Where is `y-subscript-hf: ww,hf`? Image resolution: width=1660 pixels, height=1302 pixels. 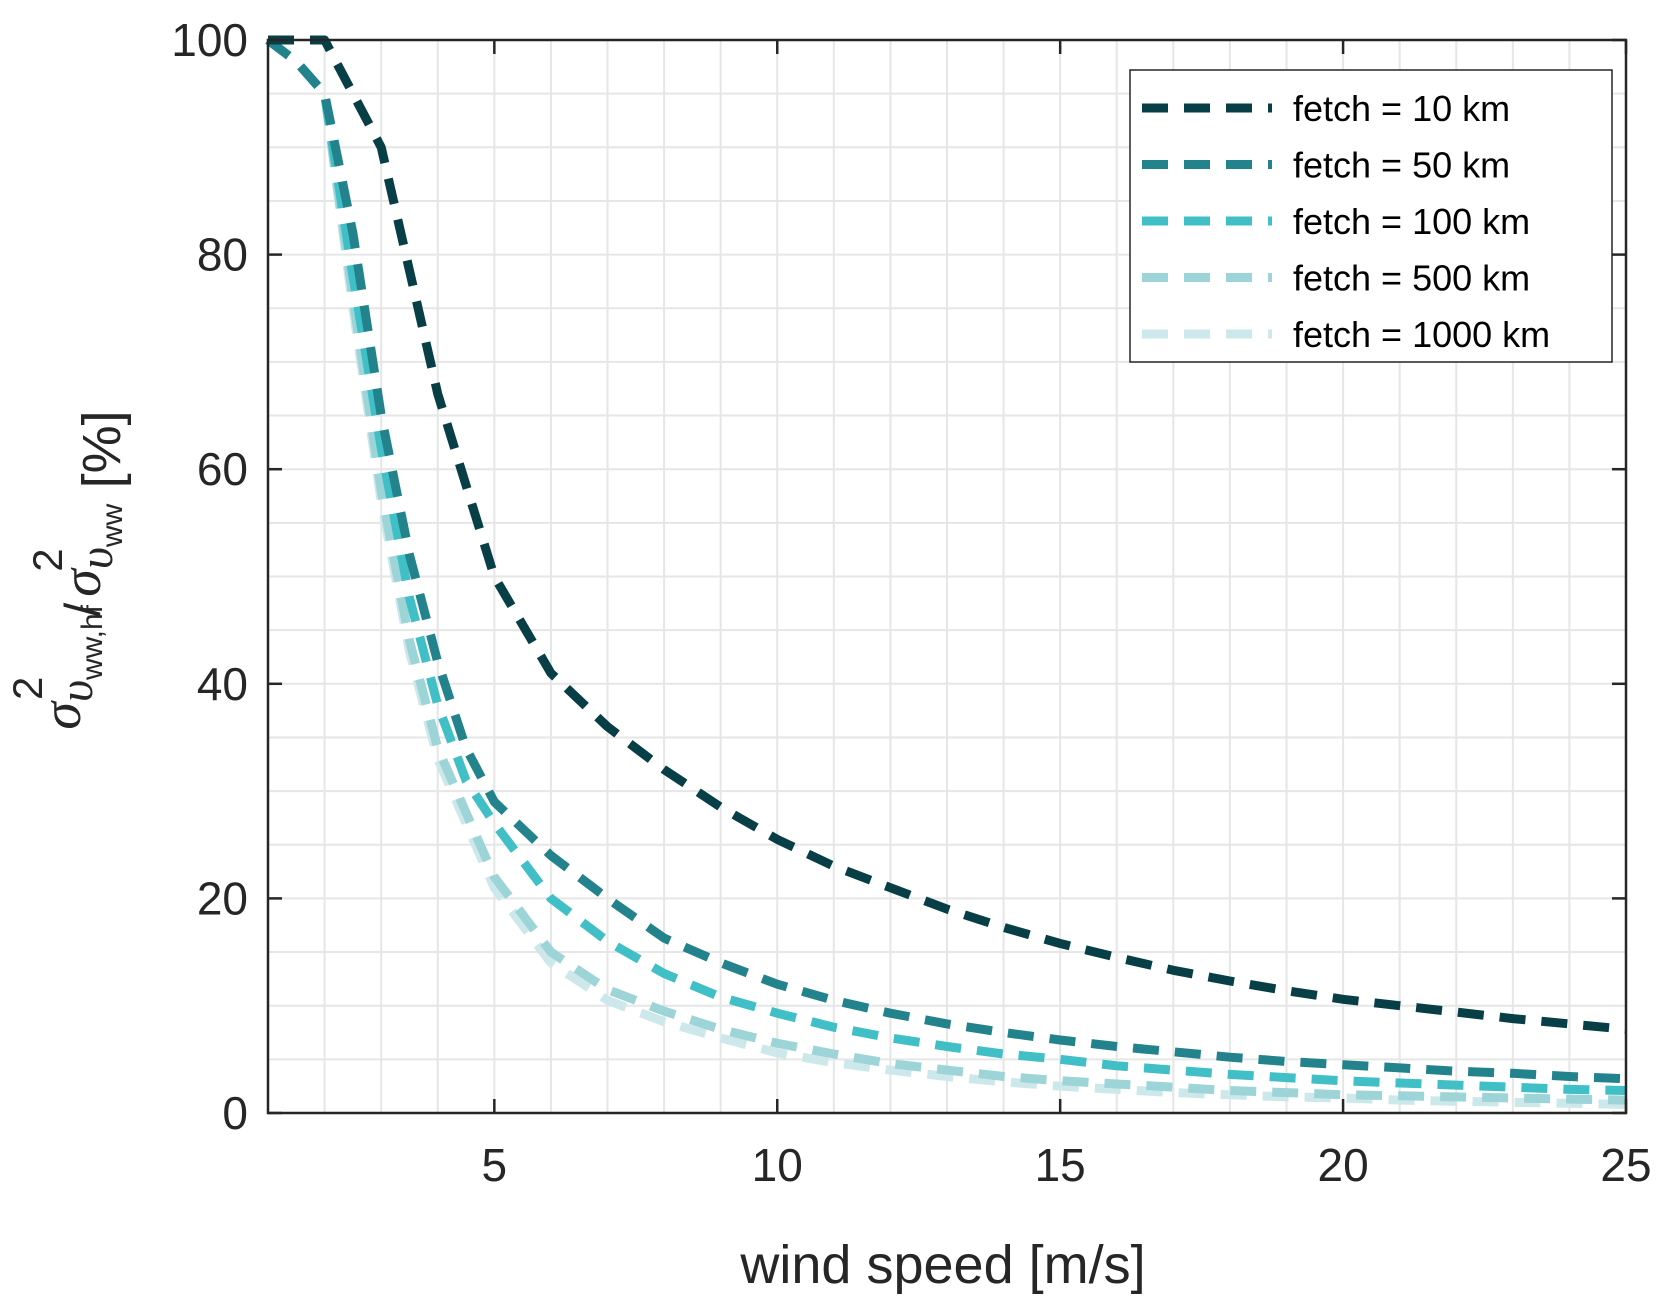 y-subscript-hf: ww,hf is located at coordinates (92, 642).